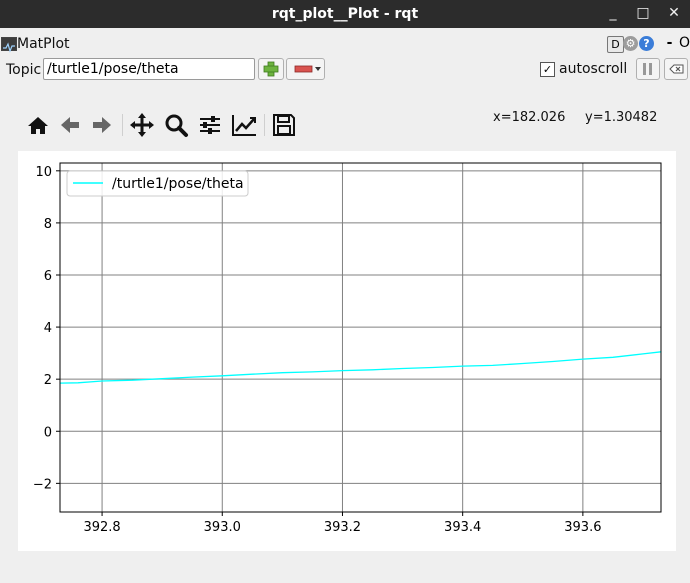  Describe the element at coordinates (48, 432) in the screenshot. I see `y-tick-label: 0` at that location.